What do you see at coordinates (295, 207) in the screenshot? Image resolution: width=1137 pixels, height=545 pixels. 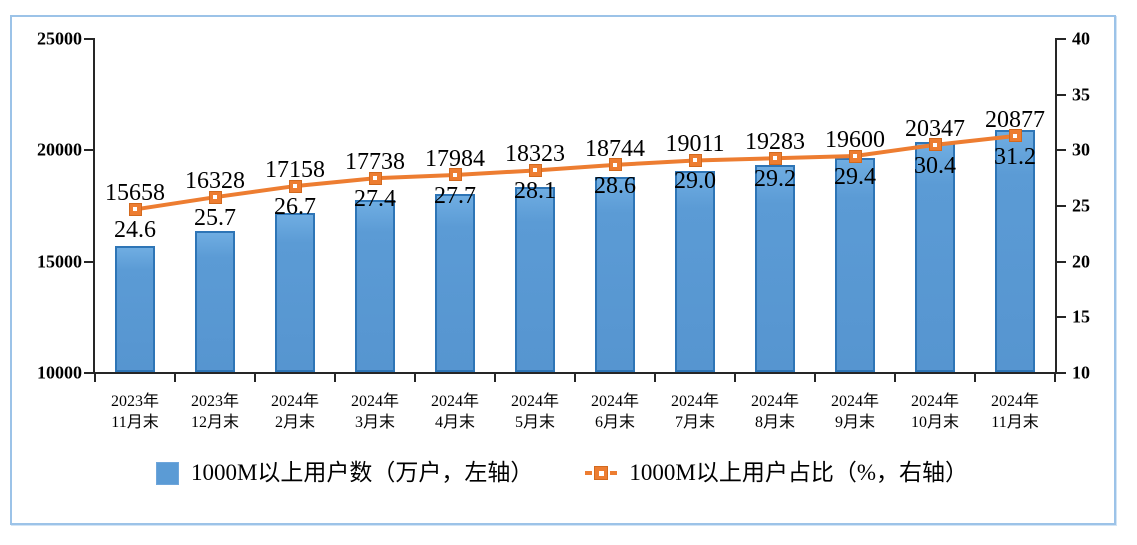 I see `line-percent-label: 26.7` at bounding box center [295, 207].